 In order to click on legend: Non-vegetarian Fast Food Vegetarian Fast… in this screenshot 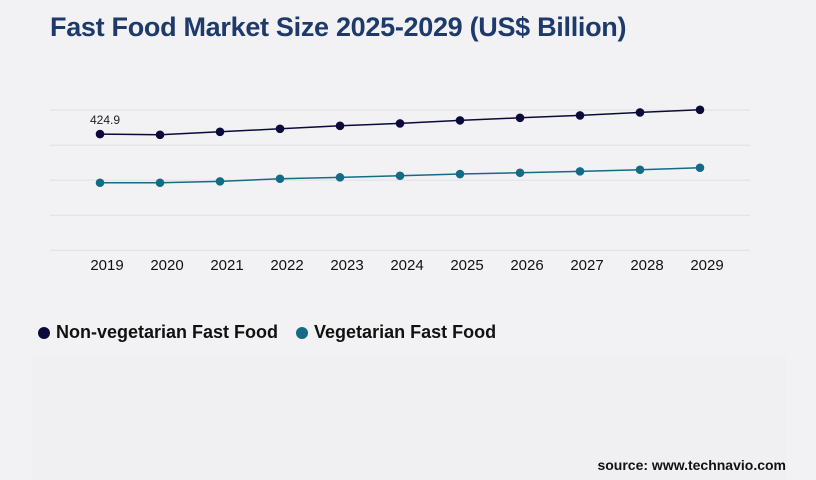, I will do `click(267, 332)`.